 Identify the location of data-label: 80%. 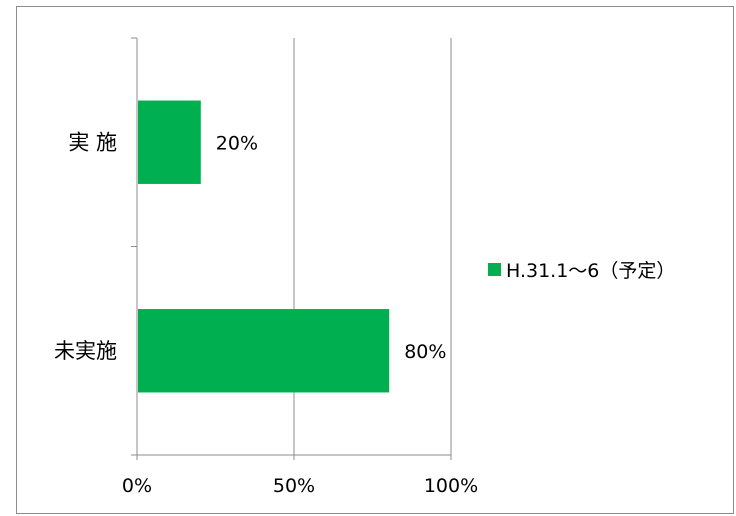
(425, 352).